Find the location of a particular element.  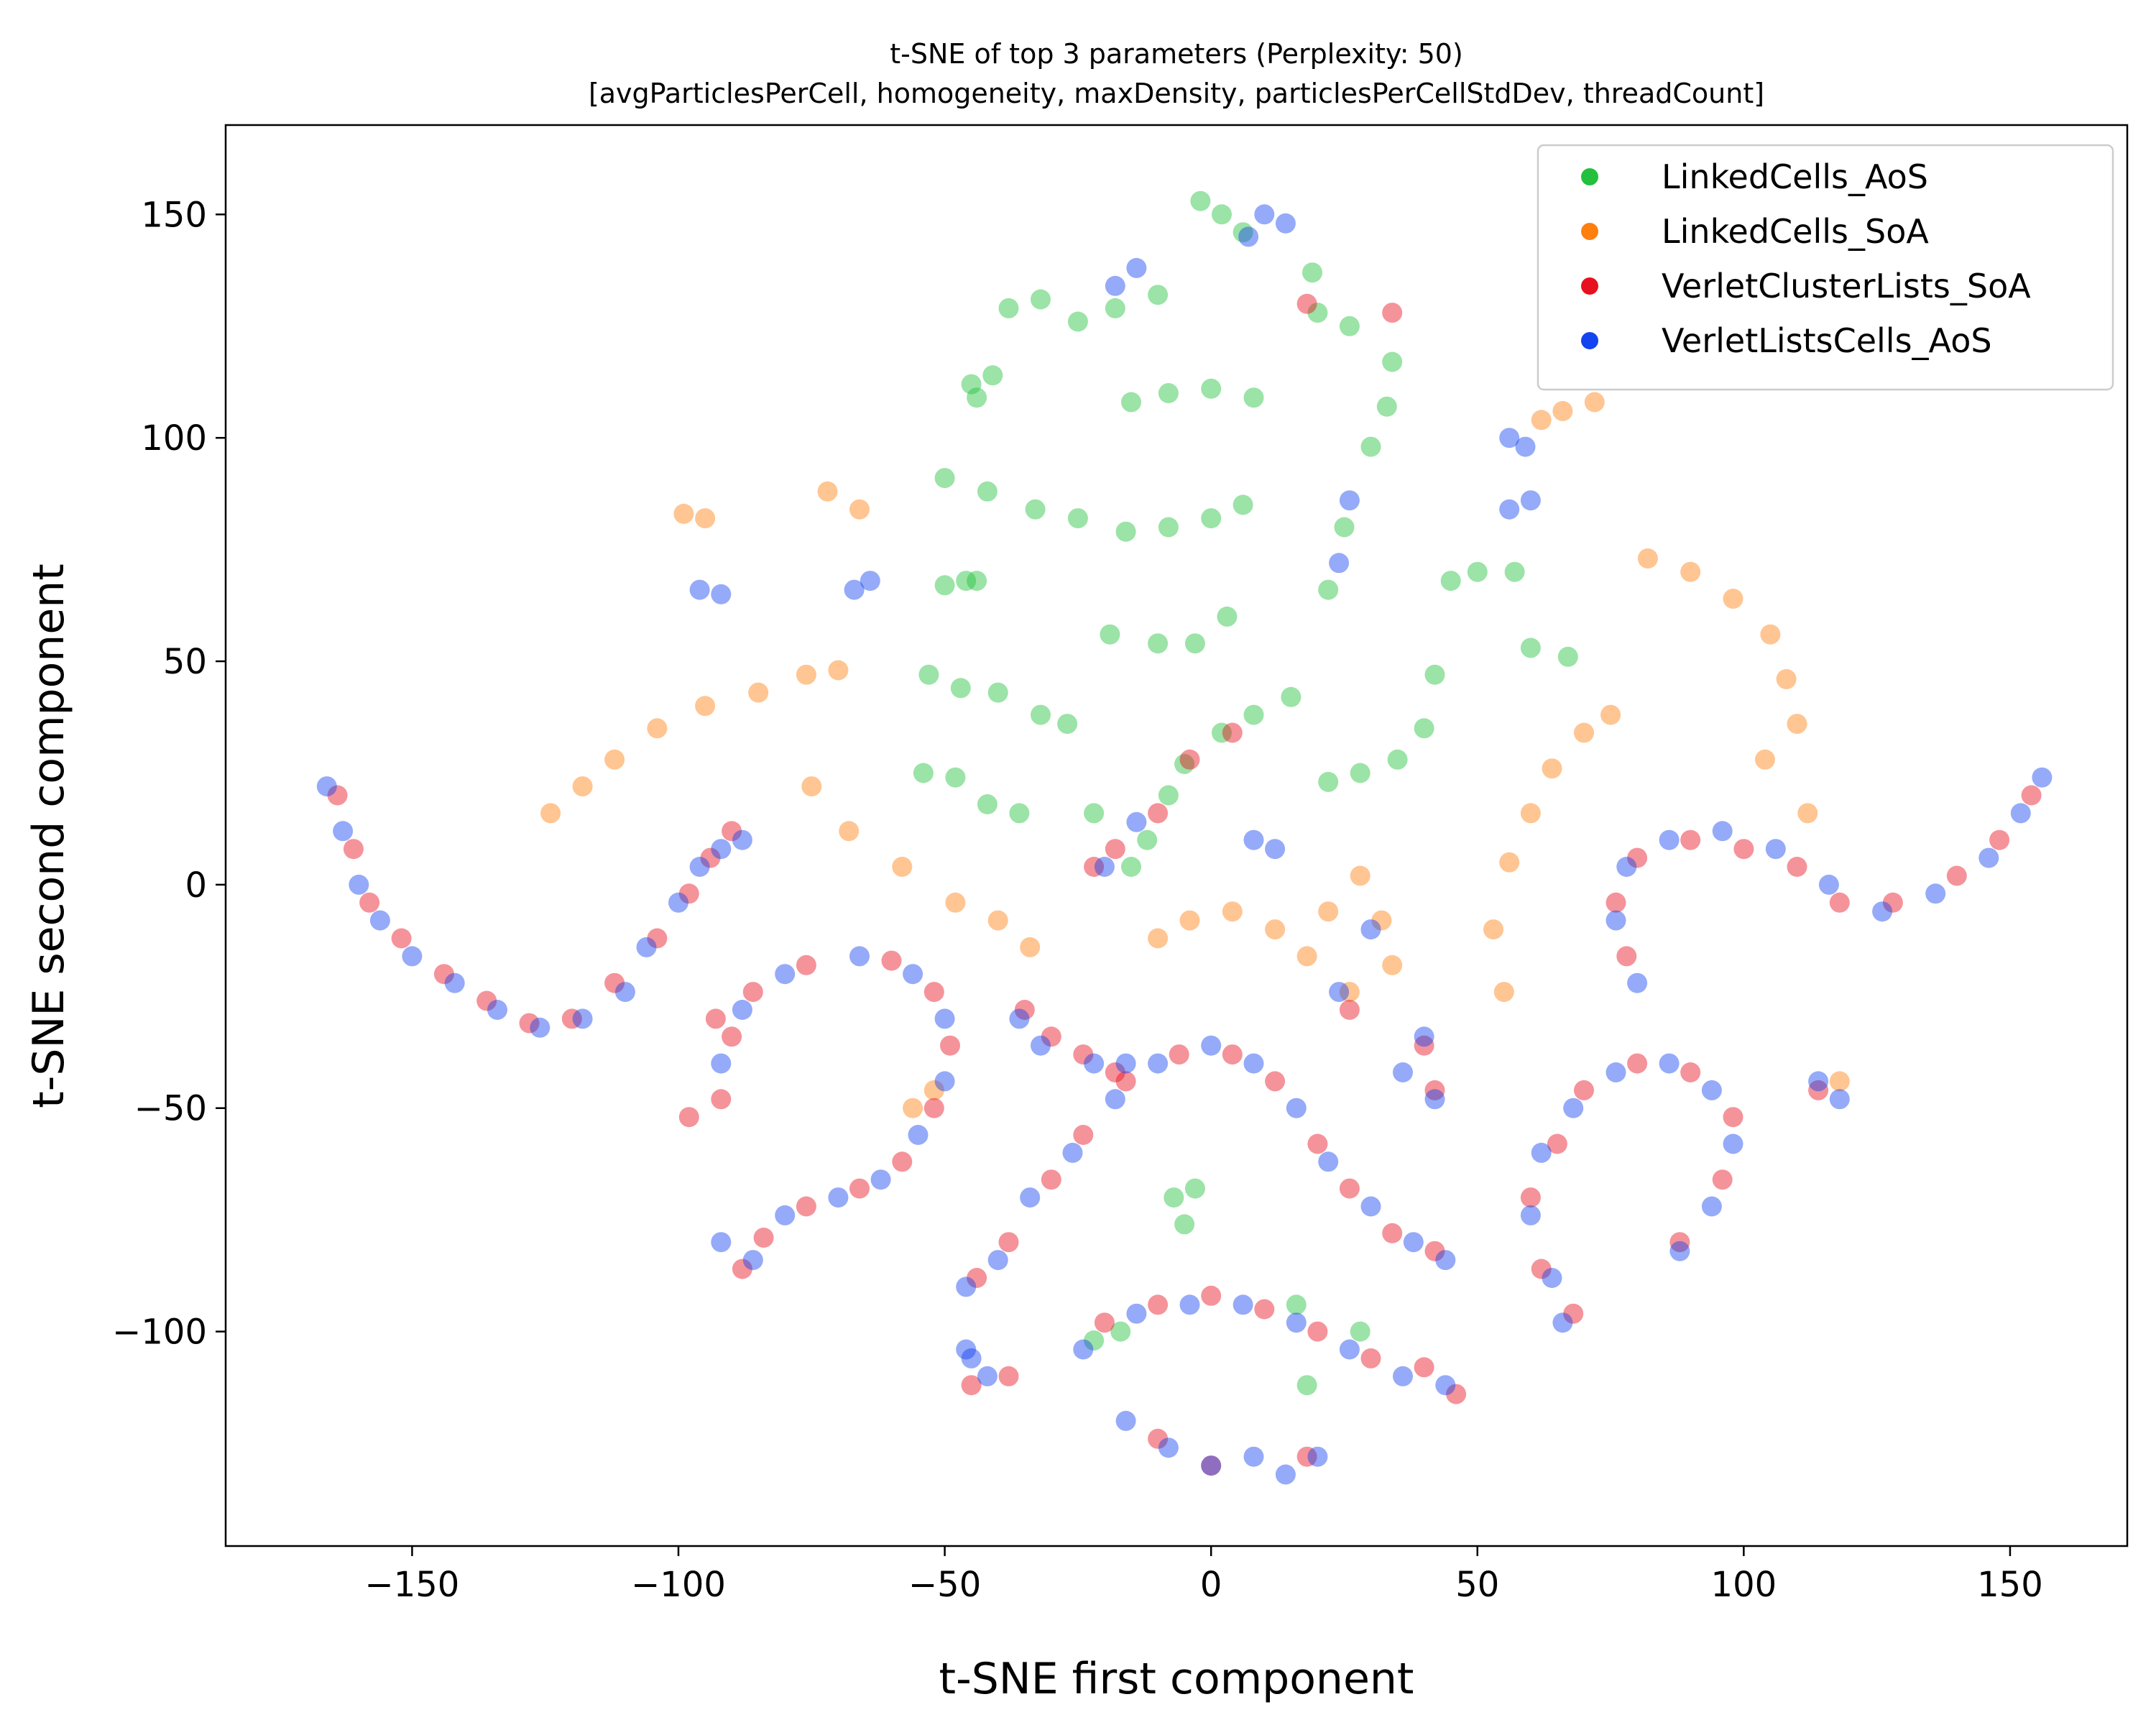

y-tick-label: −50 is located at coordinates (170, 1109).